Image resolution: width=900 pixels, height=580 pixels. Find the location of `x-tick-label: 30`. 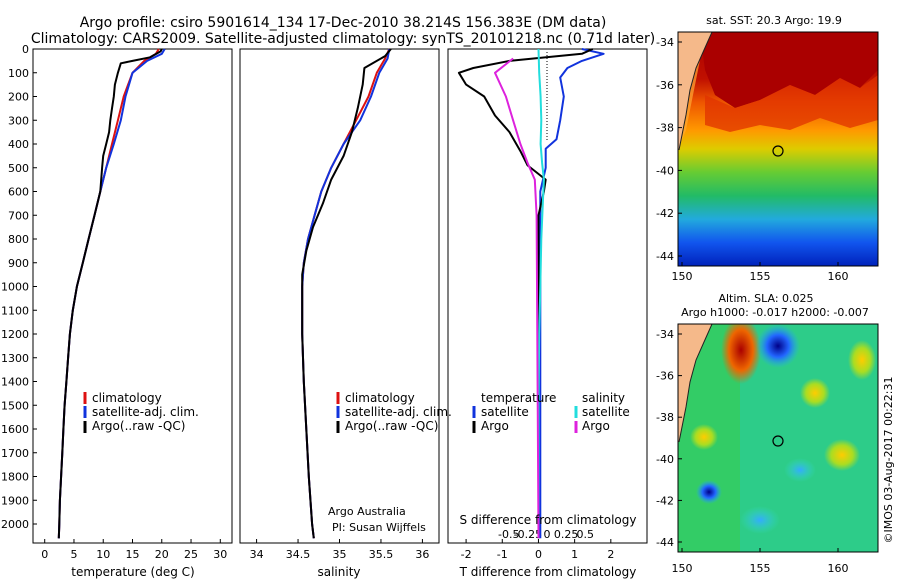

x-tick-label: 30 is located at coordinates (220, 554).